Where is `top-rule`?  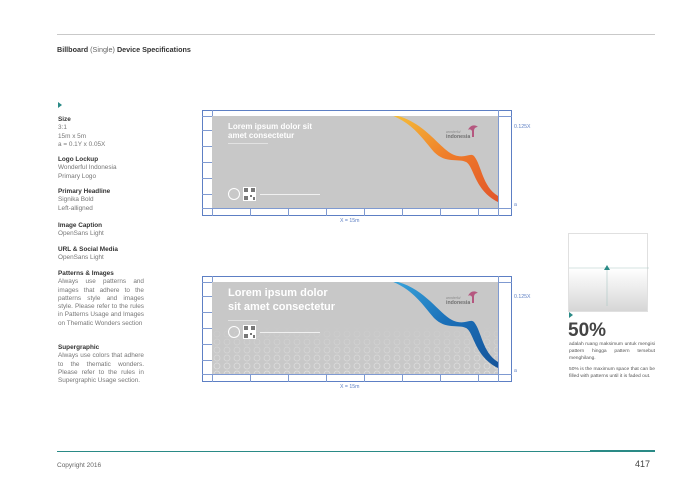 top-rule is located at coordinates (356, 34).